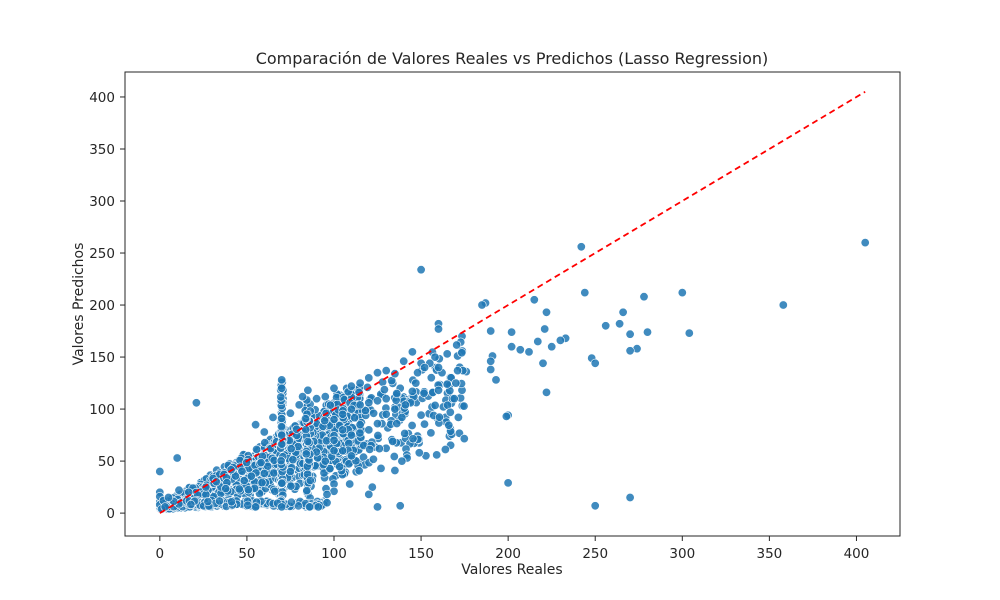  What do you see at coordinates (102, 254) in the screenshot?
I see `y-tick-label: 250` at bounding box center [102, 254].